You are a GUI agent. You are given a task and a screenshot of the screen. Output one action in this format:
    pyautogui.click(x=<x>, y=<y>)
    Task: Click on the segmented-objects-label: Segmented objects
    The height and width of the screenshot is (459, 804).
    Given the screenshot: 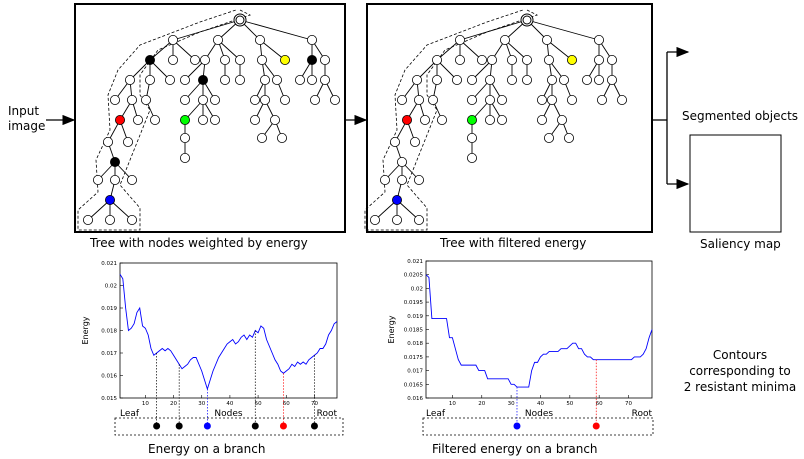 What is the action you would take?
    pyautogui.click(x=740, y=116)
    